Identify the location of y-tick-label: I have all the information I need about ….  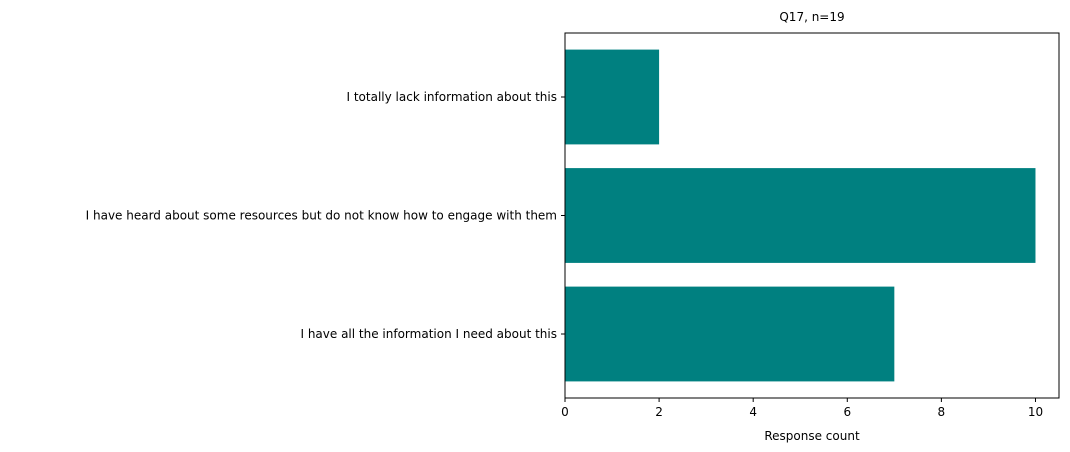
(428, 334).